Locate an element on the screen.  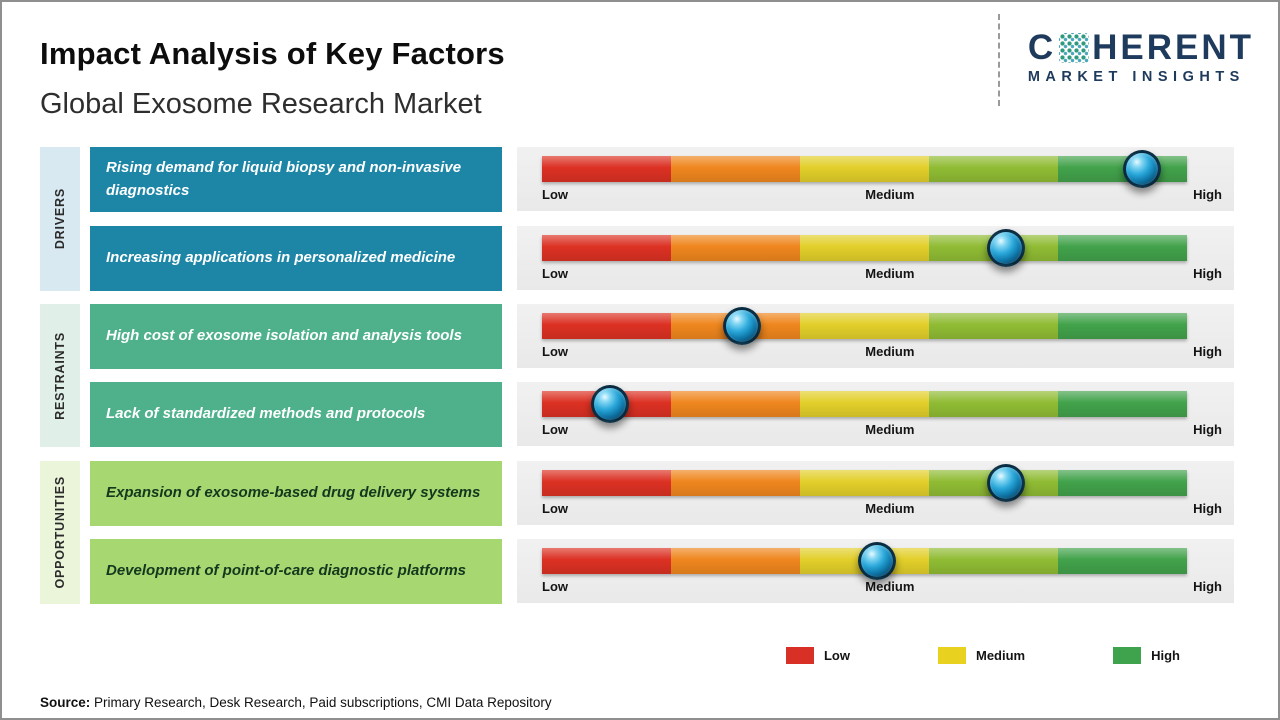
legend-item-medium: Medium is located at coordinates (981, 655).